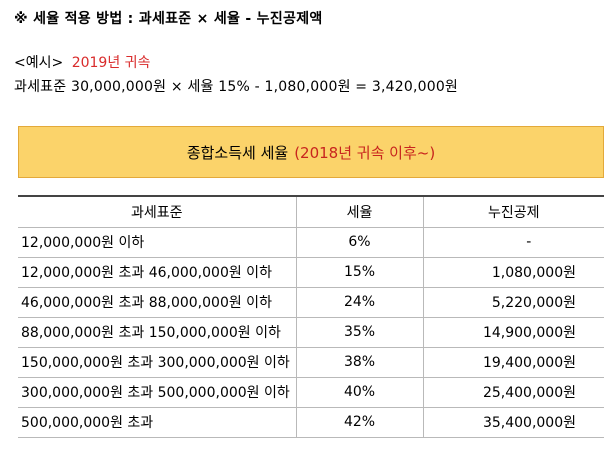 This screenshot has height=462, width=613. I want to click on deduction-cell: 25,400,000원, so click(513, 392).